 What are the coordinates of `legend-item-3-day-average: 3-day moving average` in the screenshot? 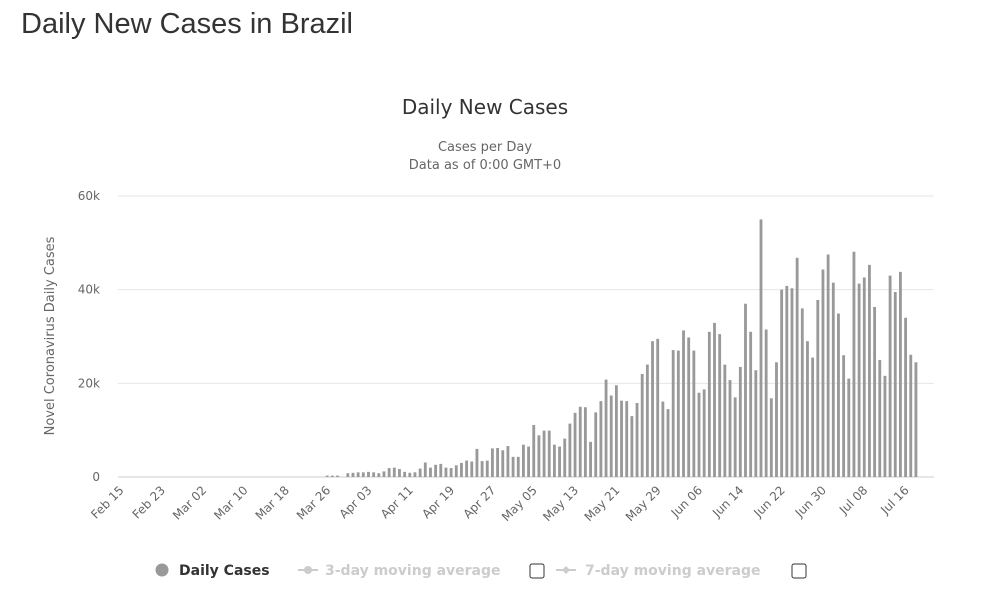 It's located at (413, 571).